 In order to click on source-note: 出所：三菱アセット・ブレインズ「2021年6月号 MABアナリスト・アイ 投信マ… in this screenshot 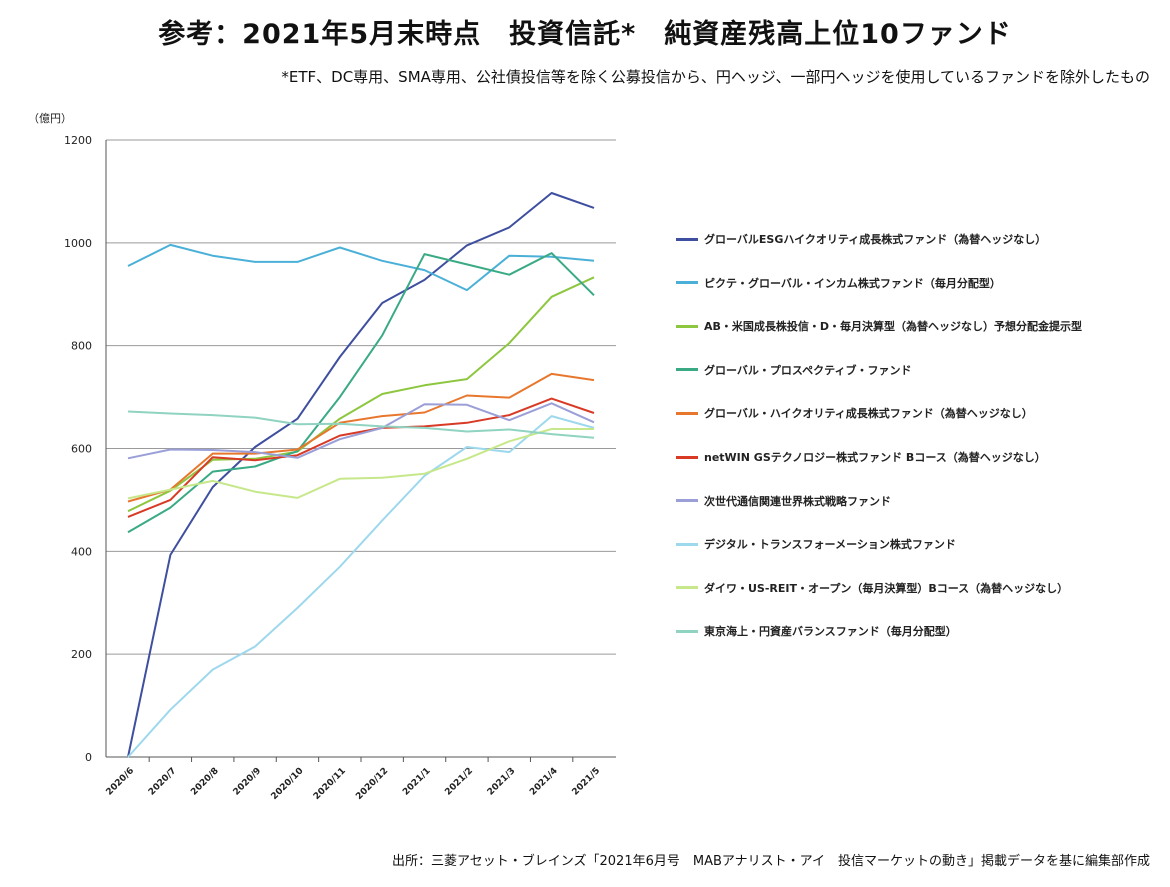, I will do `click(771, 861)`.